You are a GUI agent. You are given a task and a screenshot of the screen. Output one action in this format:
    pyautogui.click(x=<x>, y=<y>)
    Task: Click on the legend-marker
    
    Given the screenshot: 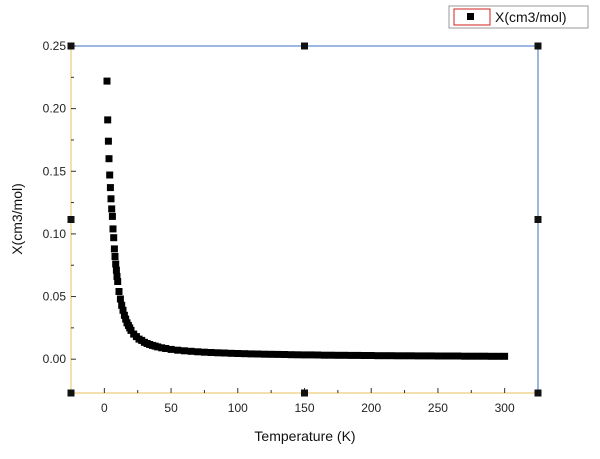 What is the action you would take?
    pyautogui.click(x=470, y=16)
    